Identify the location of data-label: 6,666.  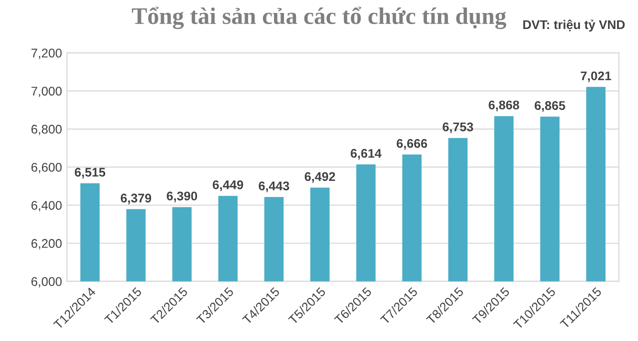
(412, 144).